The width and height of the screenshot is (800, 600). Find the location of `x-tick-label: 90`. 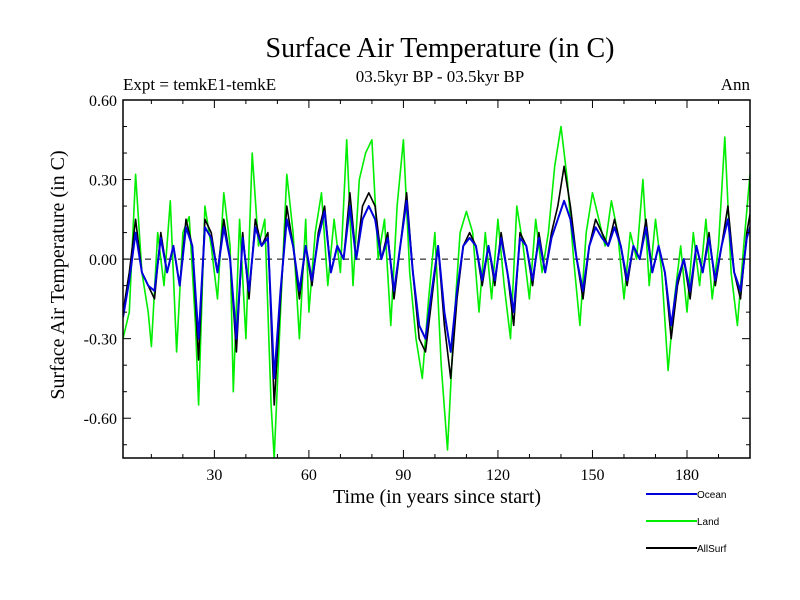

x-tick-label: 90 is located at coordinates (403, 475).